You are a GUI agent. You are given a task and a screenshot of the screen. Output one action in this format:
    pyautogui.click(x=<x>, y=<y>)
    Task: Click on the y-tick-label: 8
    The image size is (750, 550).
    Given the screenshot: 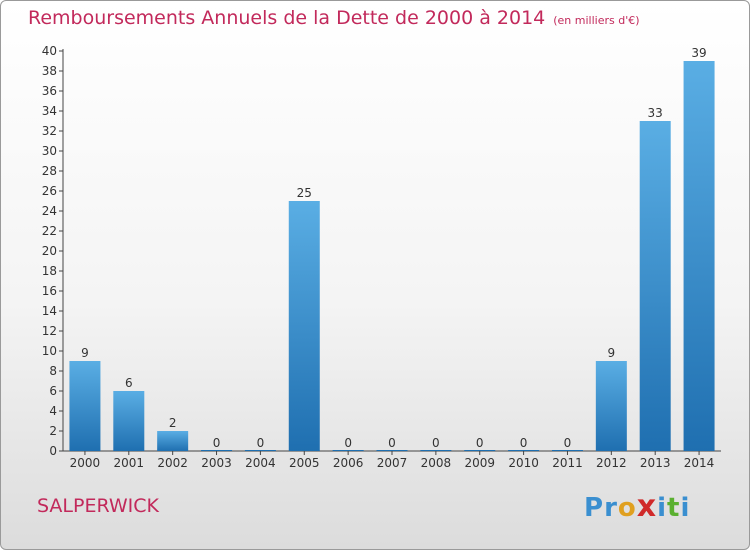 What is the action you would take?
    pyautogui.click(x=53, y=371)
    